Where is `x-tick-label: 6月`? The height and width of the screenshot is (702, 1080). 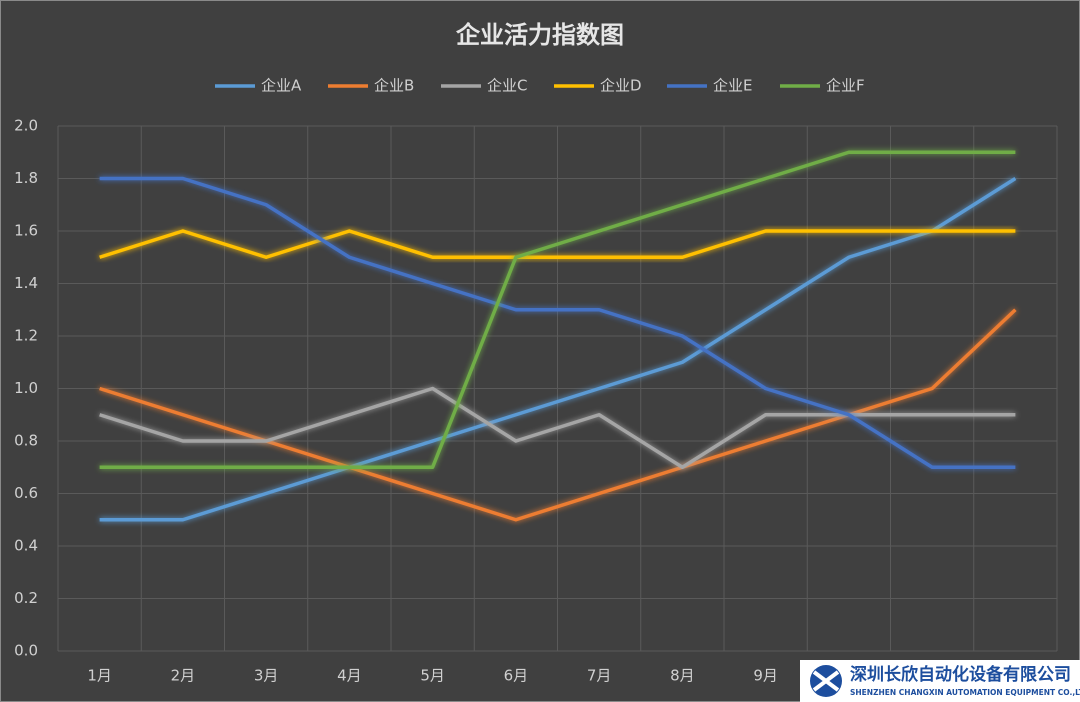
x-tick-label: 6月 is located at coordinates (516, 676).